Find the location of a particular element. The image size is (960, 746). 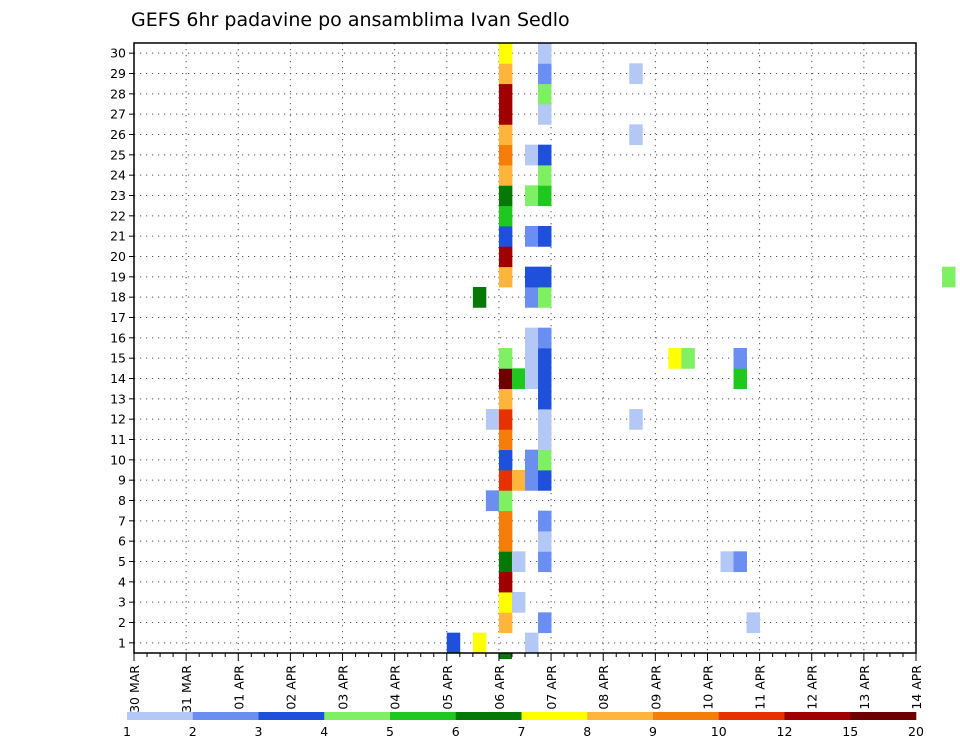

y-tick-label: 24 is located at coordinates (118, 175).